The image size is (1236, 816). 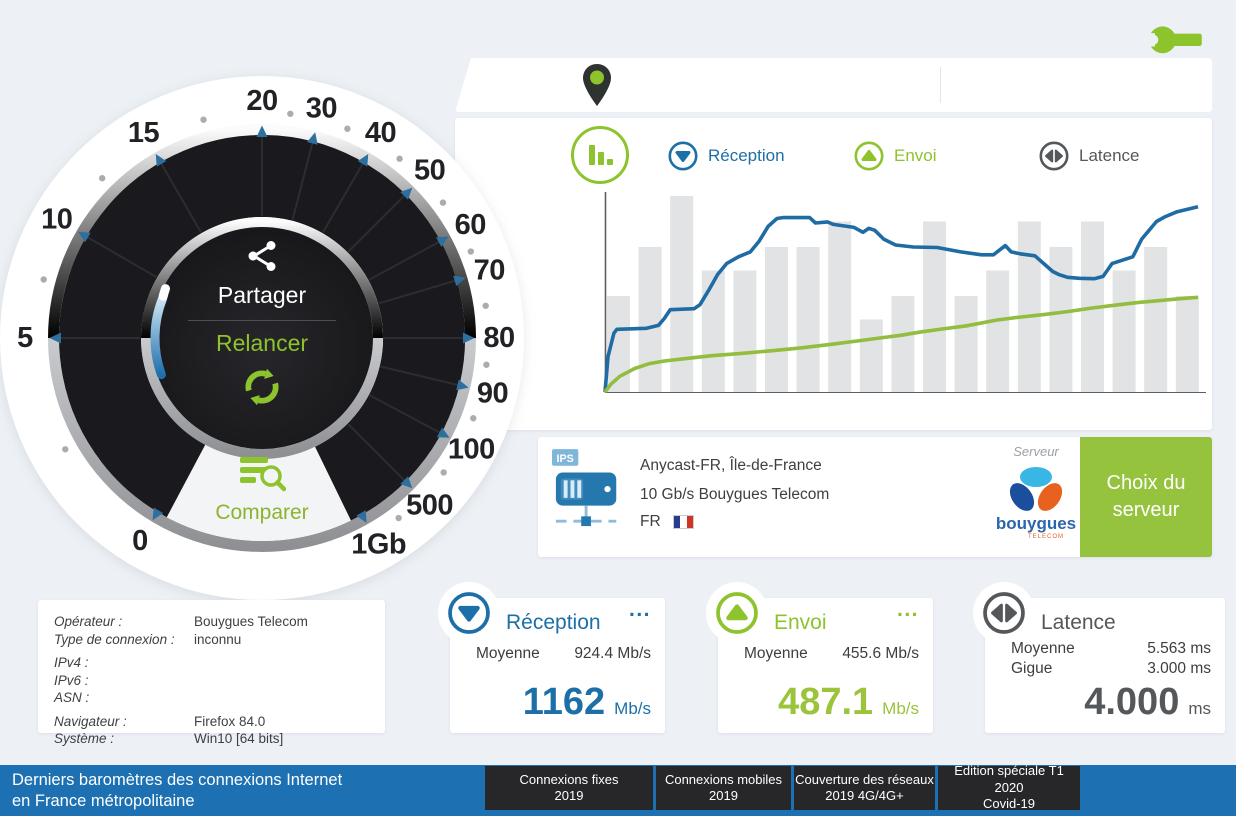 I want to click on settings-wrench-icon, so click(x=1175, y=36).